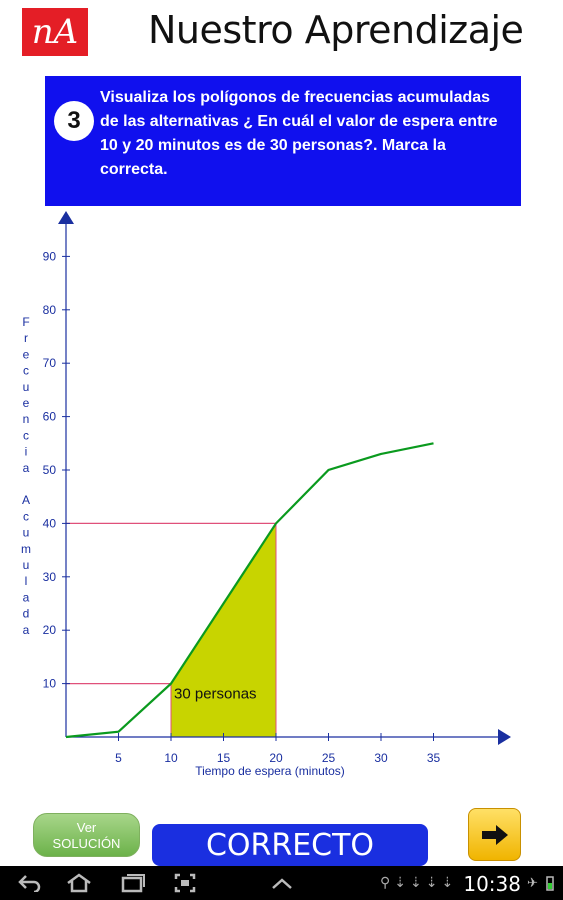 Image resolution: width=563 pixels, height=900 pixels. I want to click on annotation-label: 30 personas, so click(215, 694).